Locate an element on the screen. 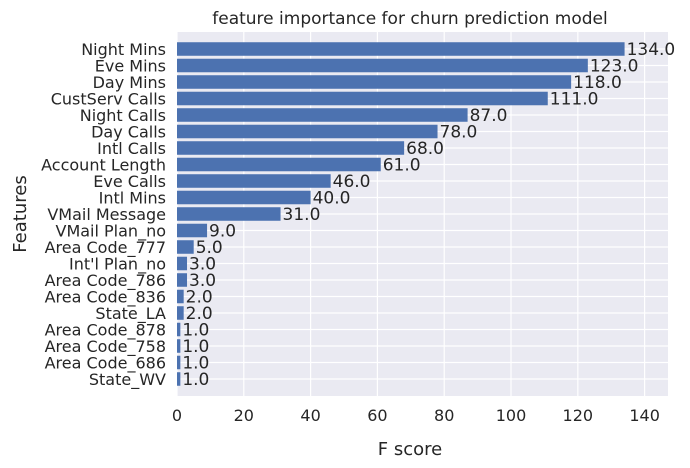 The width and height of the screenshot is (690, 468). x-tick-label: 0 is located at coordinates (177, 415).